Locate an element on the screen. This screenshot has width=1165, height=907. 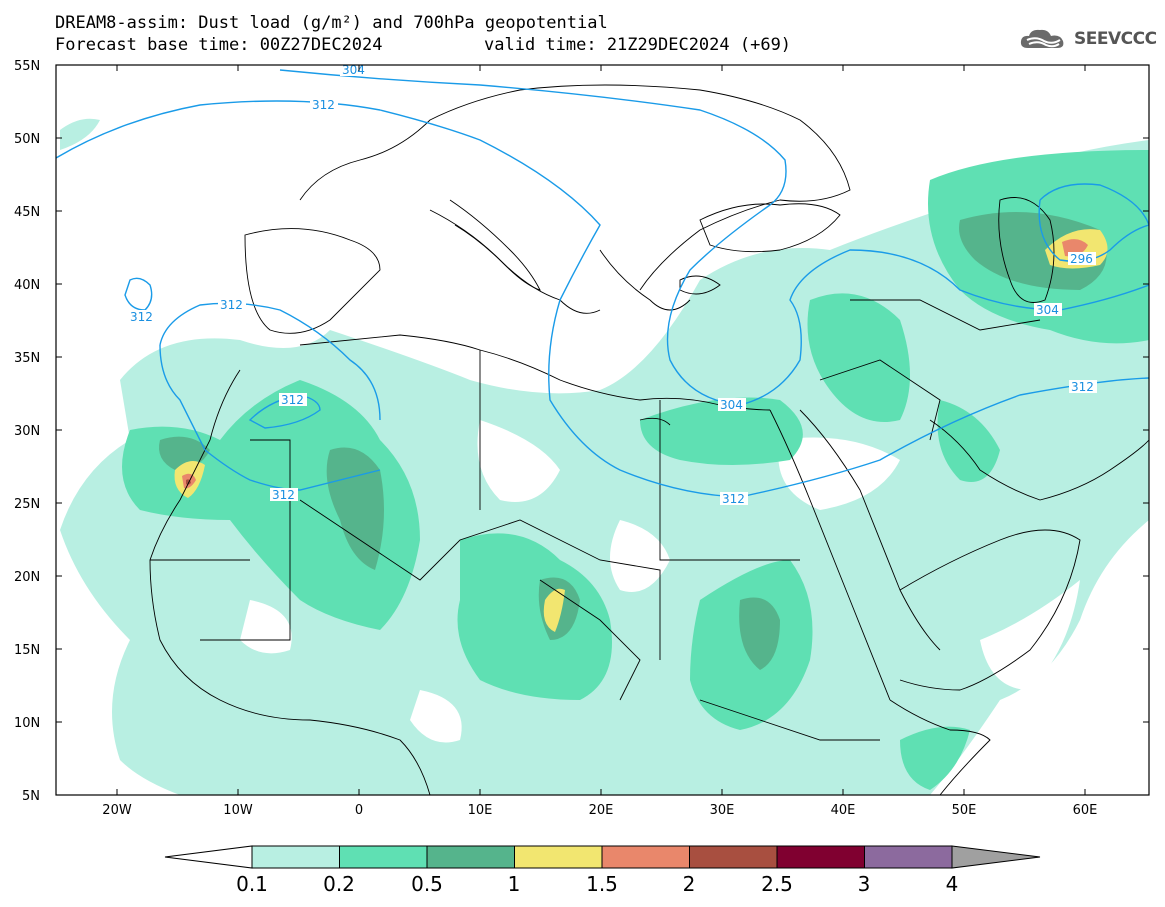
colorbar-label: 2.5 is located at coordinates (777, 884).